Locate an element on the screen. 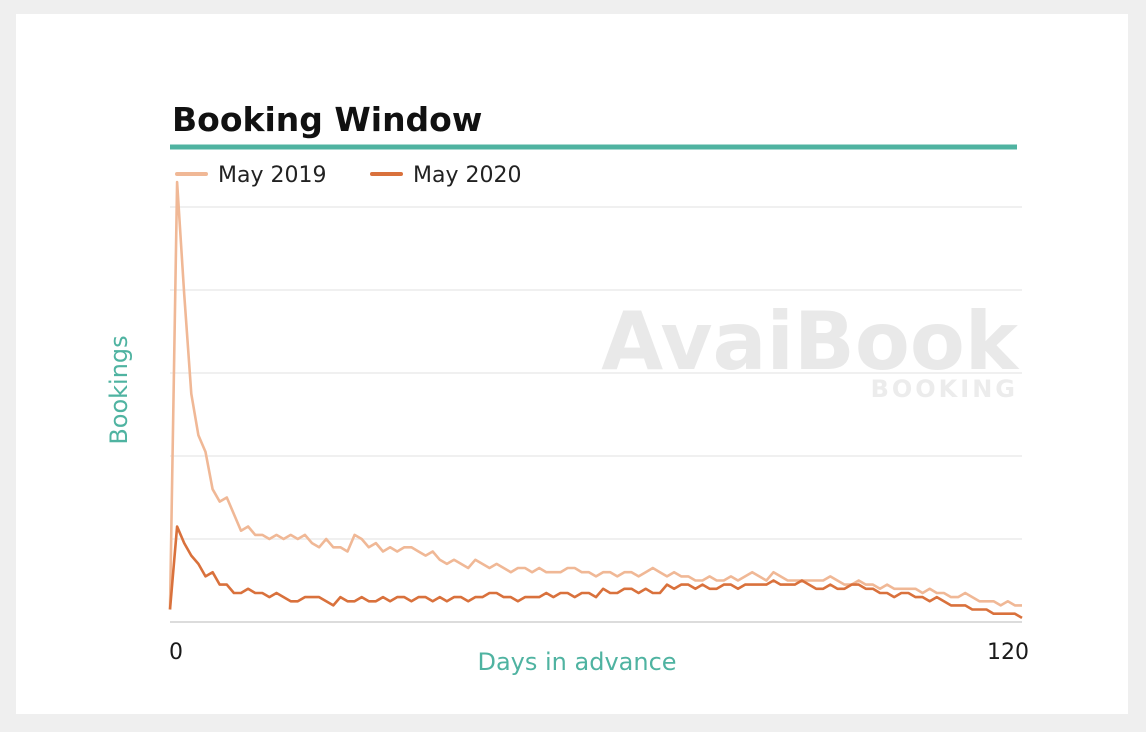 This screenshot has width=1146, height=732. series-line-may-2020 is located at coordinates (595, 572).